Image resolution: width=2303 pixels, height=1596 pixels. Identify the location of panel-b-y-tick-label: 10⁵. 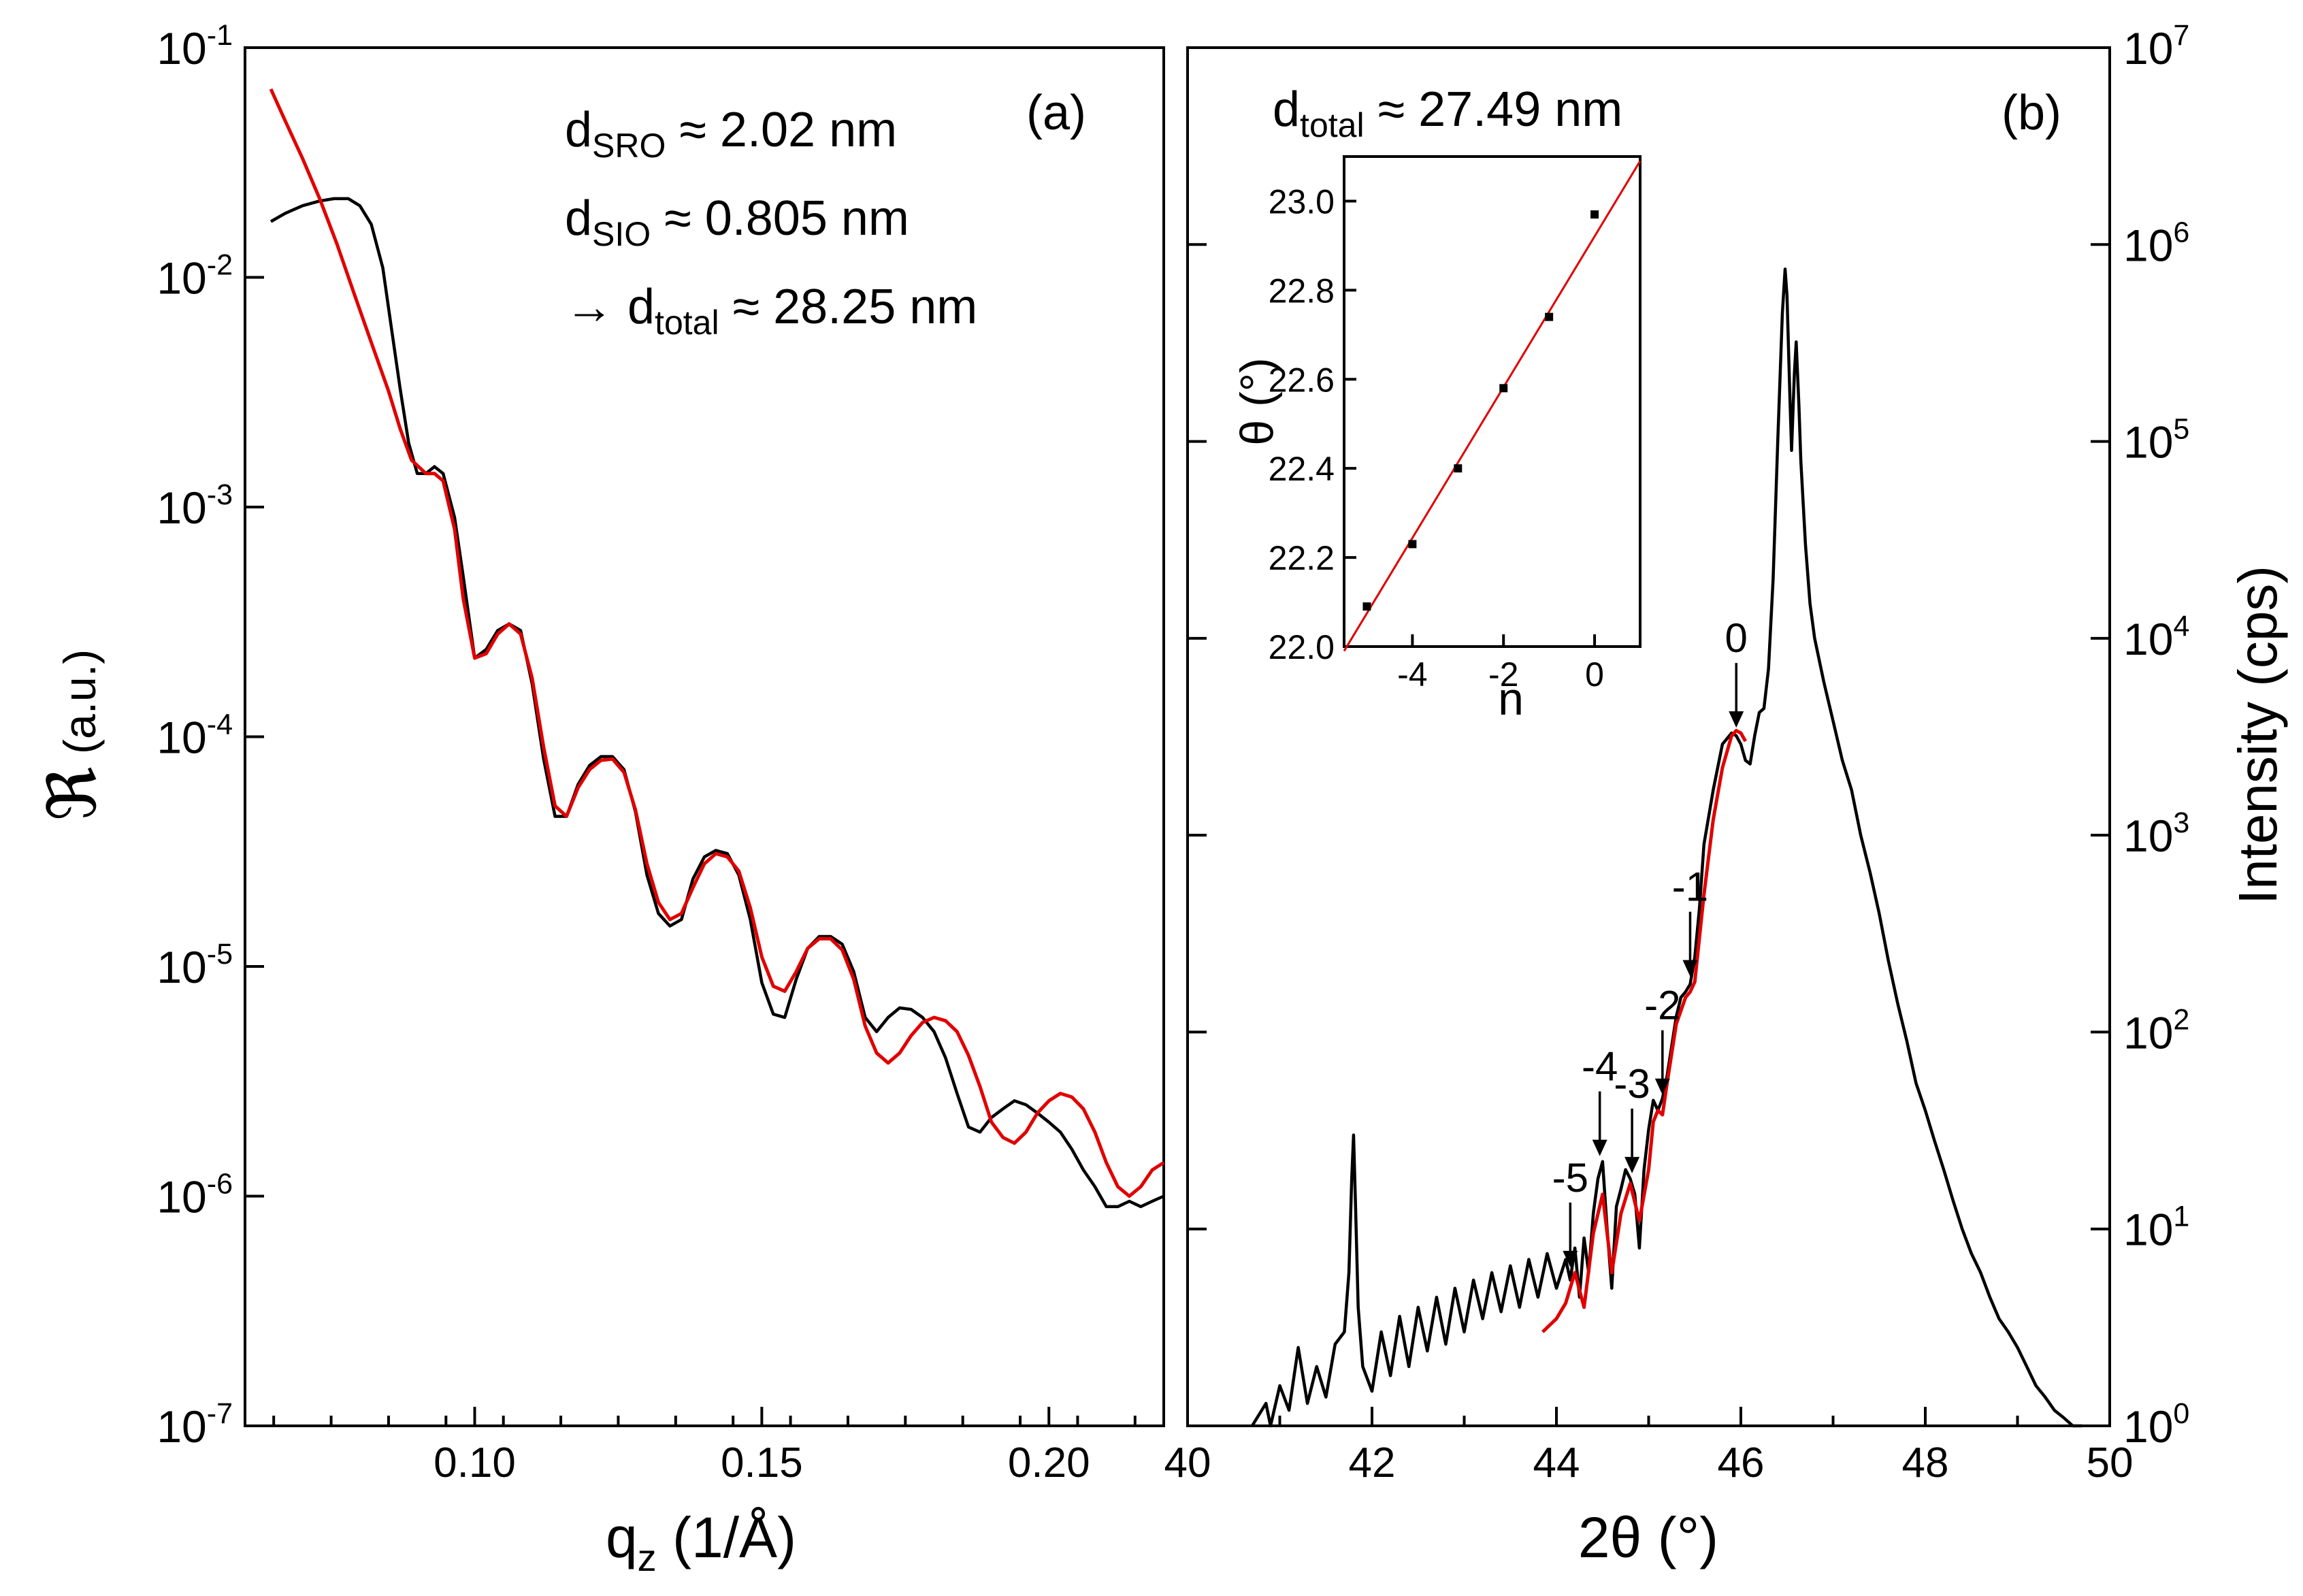
(2156, 440).